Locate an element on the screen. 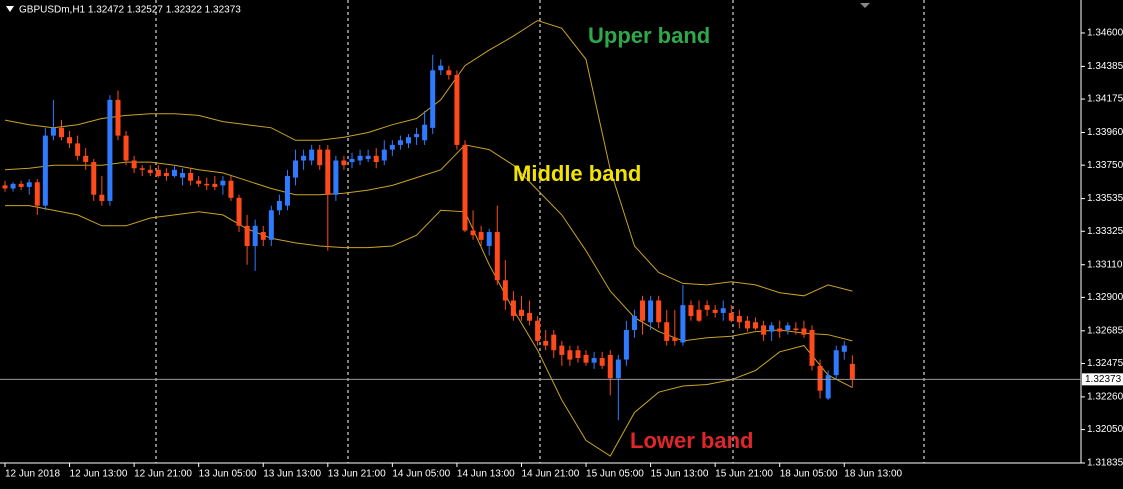 This screenshot has height=489, width=1123. y-tick-label: 1.33110 is located at coordinates (1105, 264).